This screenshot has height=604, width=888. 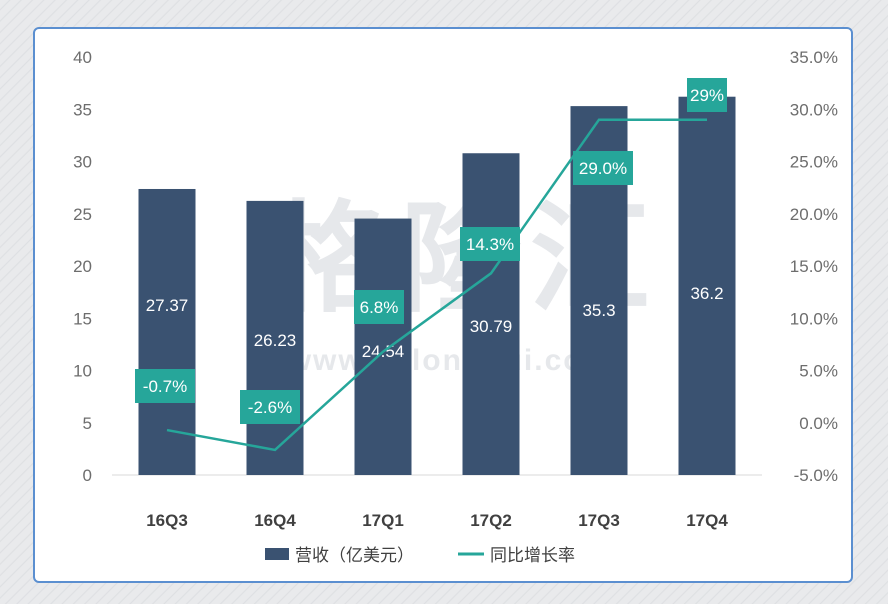 What do you see at coordinates (818, 371) in the screenshot?
I see `right-tick-label: 5.0%` at bounding box center [818, 371].